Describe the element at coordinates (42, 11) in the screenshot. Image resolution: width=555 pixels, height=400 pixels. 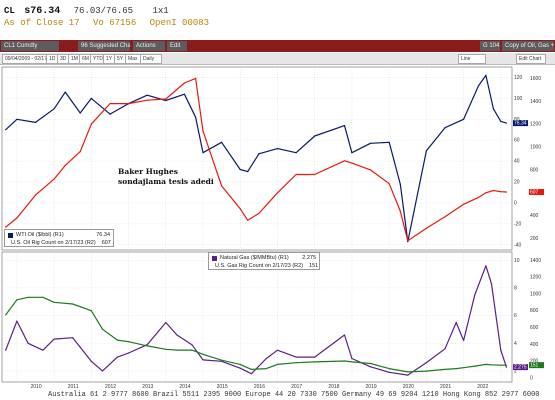
I see `last-price: s76.34` at that location.